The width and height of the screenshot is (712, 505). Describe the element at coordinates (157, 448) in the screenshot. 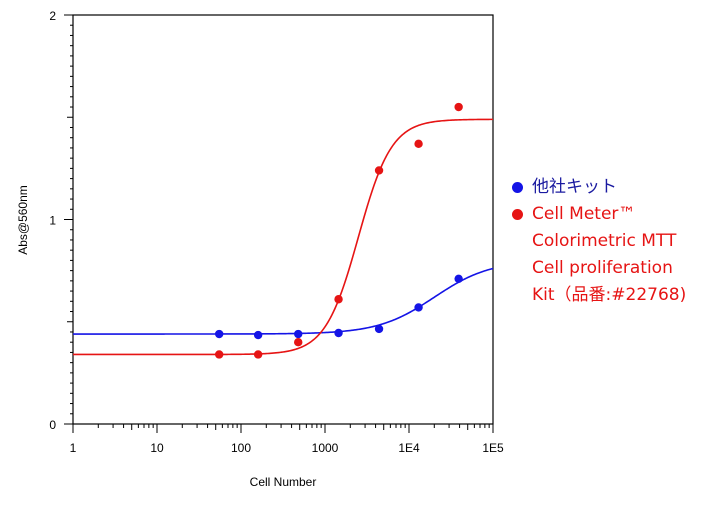

I see `x-tick-label: 10` at that location.